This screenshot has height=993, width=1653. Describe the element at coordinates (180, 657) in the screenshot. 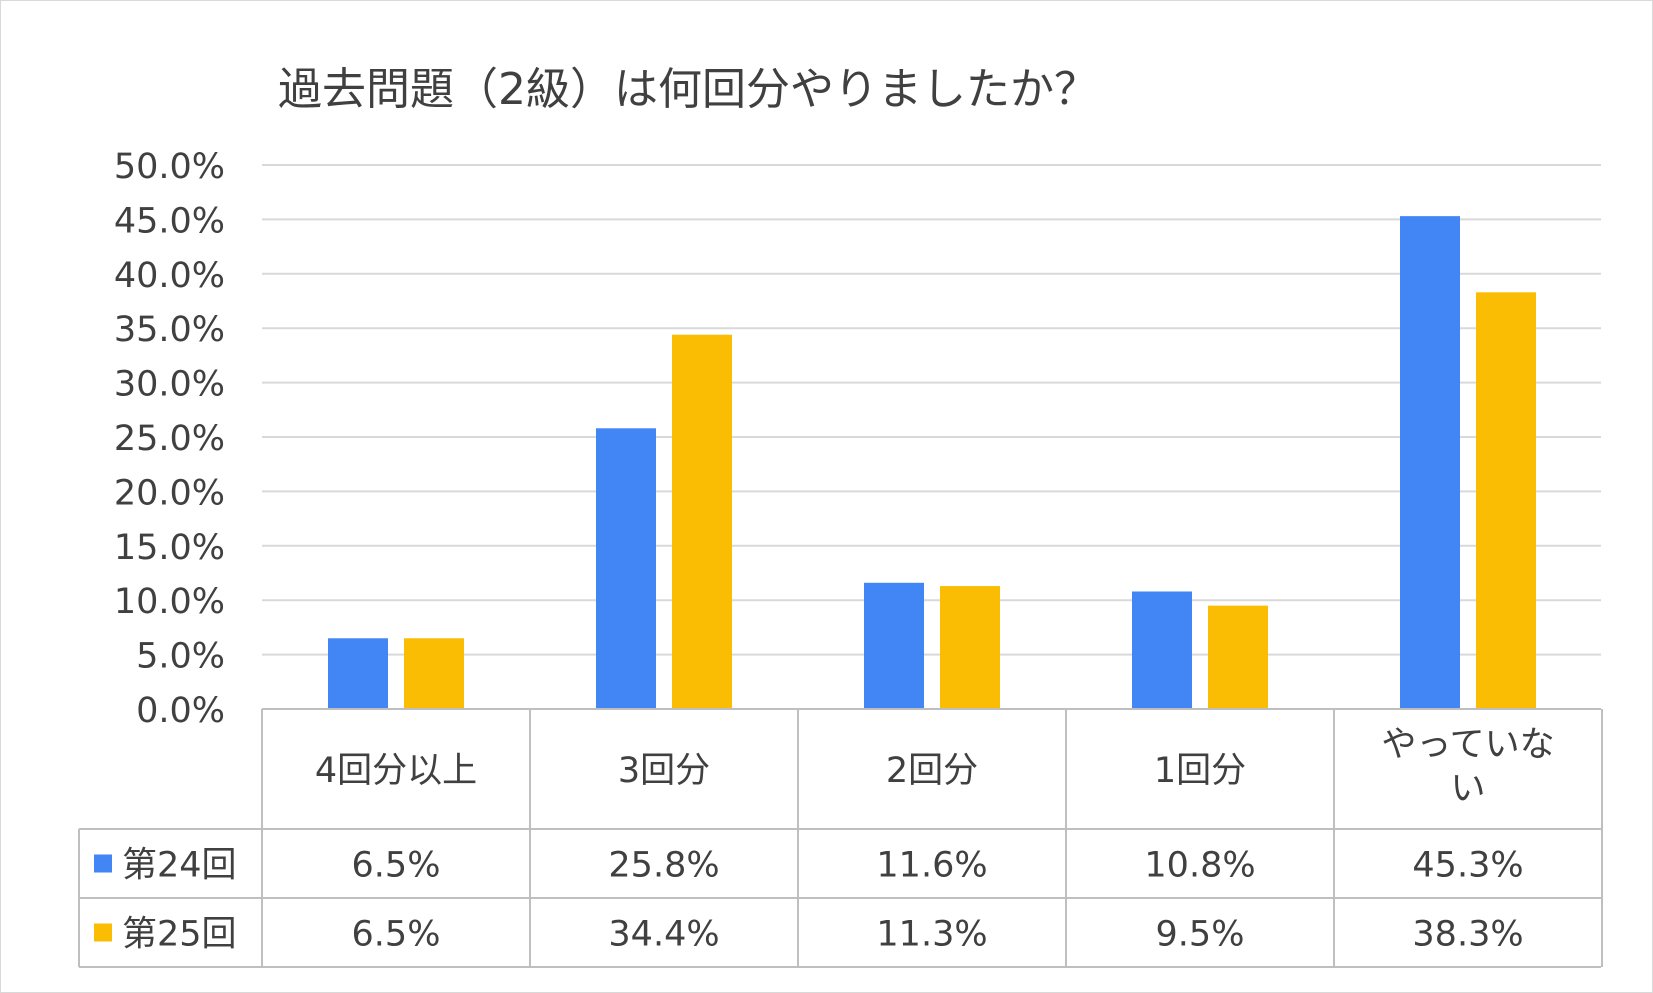

I see `y-tick-label: 5.0%` at that location.